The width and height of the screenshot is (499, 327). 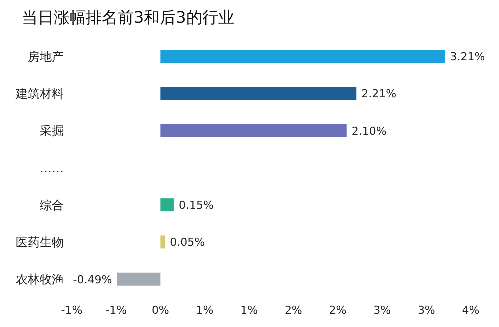 I want to click on x-tick-label: 0%, so click(x=161, y=310).